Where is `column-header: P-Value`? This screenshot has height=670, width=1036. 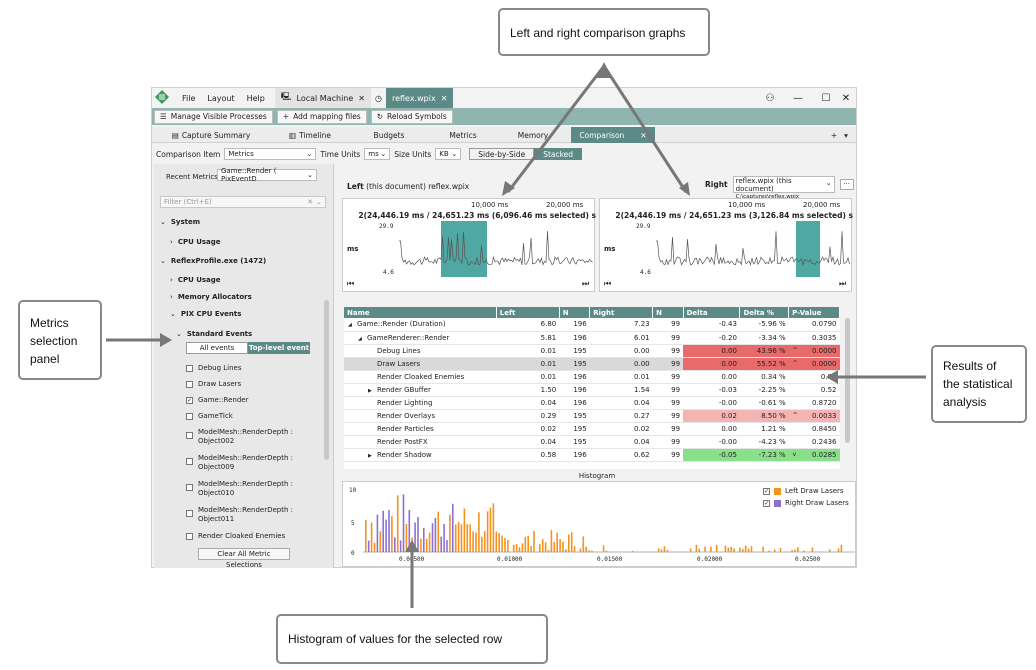 column-header: P-Value is located at coordinates (814, 312).